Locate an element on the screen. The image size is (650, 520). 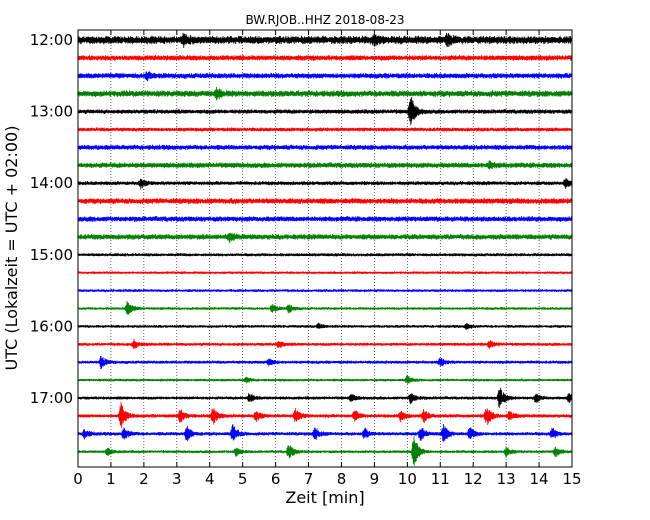
y-axis-label: UTC (Lokalzeit = UTC + 02:00) is located at coordinates (11, 248).